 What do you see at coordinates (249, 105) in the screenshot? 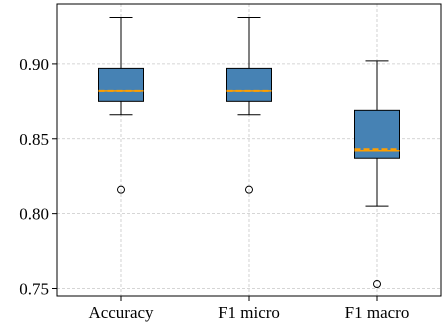
I see `box-group-f1-micro` at bounding box center [249, 105].